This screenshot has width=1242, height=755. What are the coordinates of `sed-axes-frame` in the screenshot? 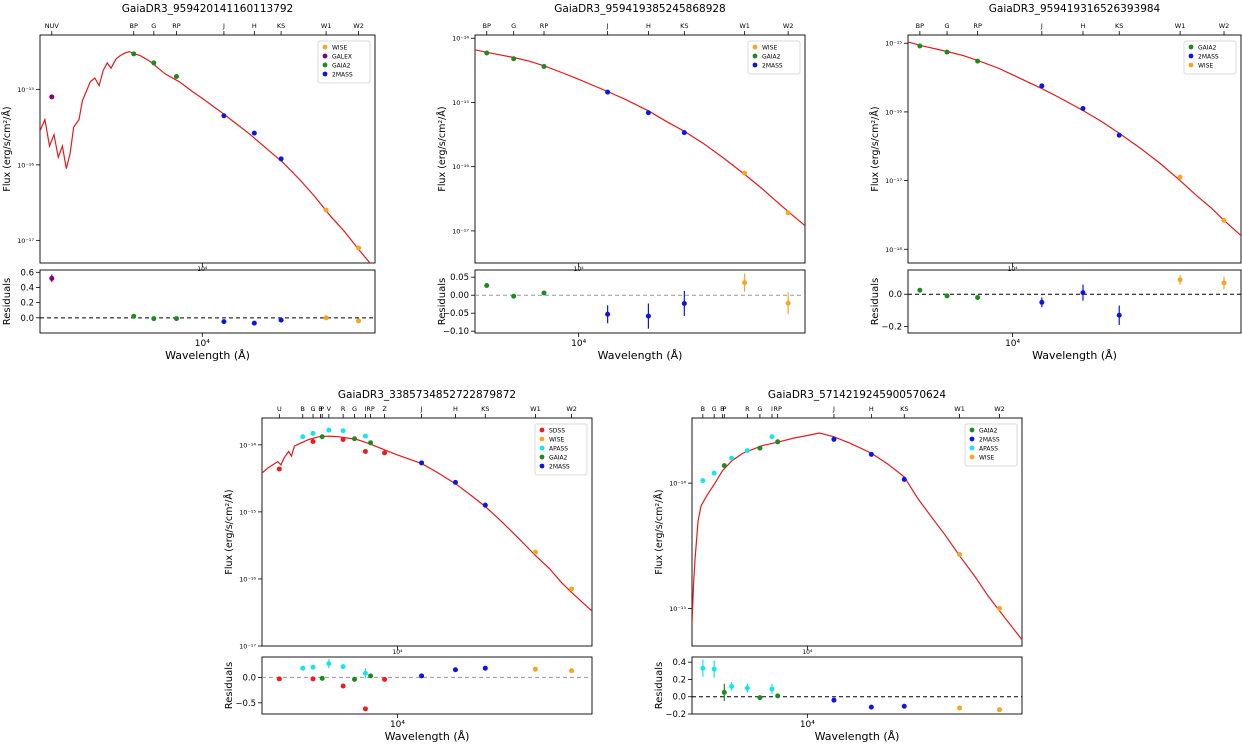 It's located at (207, 149).